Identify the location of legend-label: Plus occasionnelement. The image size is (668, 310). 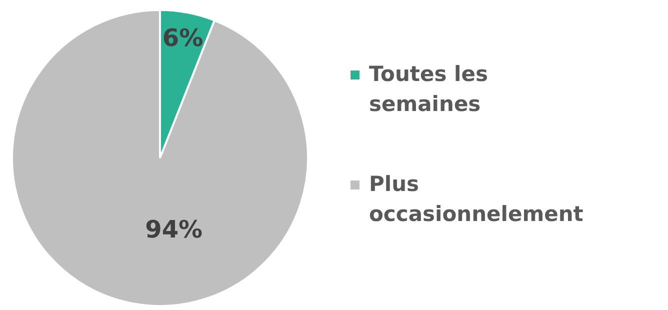
(476, 199).